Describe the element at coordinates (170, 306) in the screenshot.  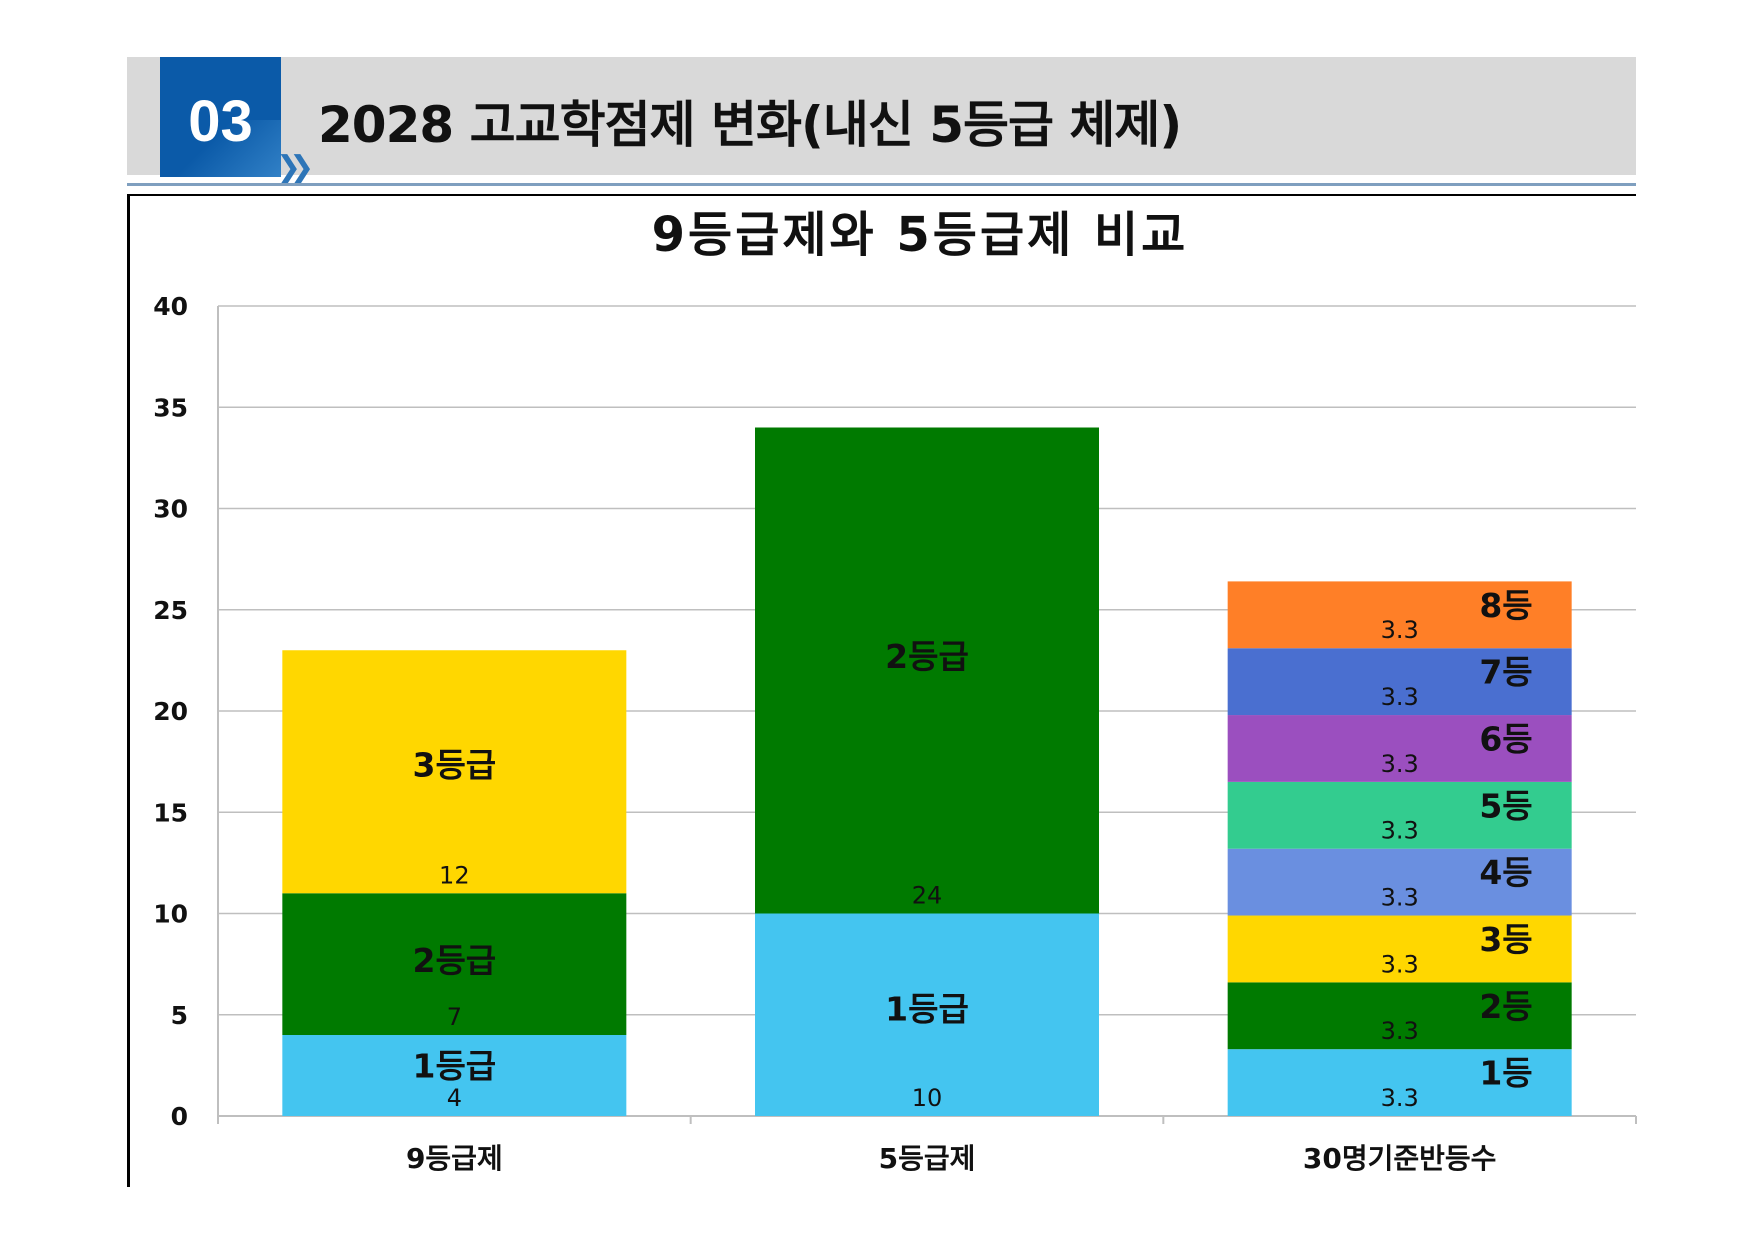
I see `y-tick-label: 40` at that location.